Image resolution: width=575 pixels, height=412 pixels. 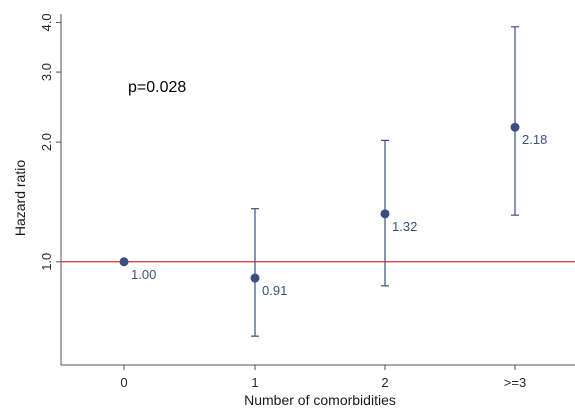 I want to click on data-value-label: 2.18, so click(x=534, y=139).